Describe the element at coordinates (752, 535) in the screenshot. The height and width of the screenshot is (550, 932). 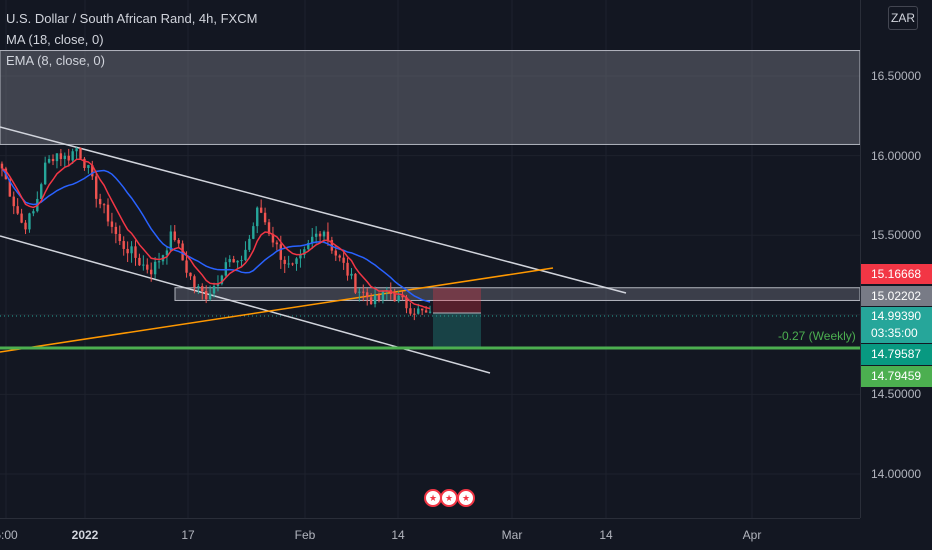
I see `x-tick-label: Apr` at that location.